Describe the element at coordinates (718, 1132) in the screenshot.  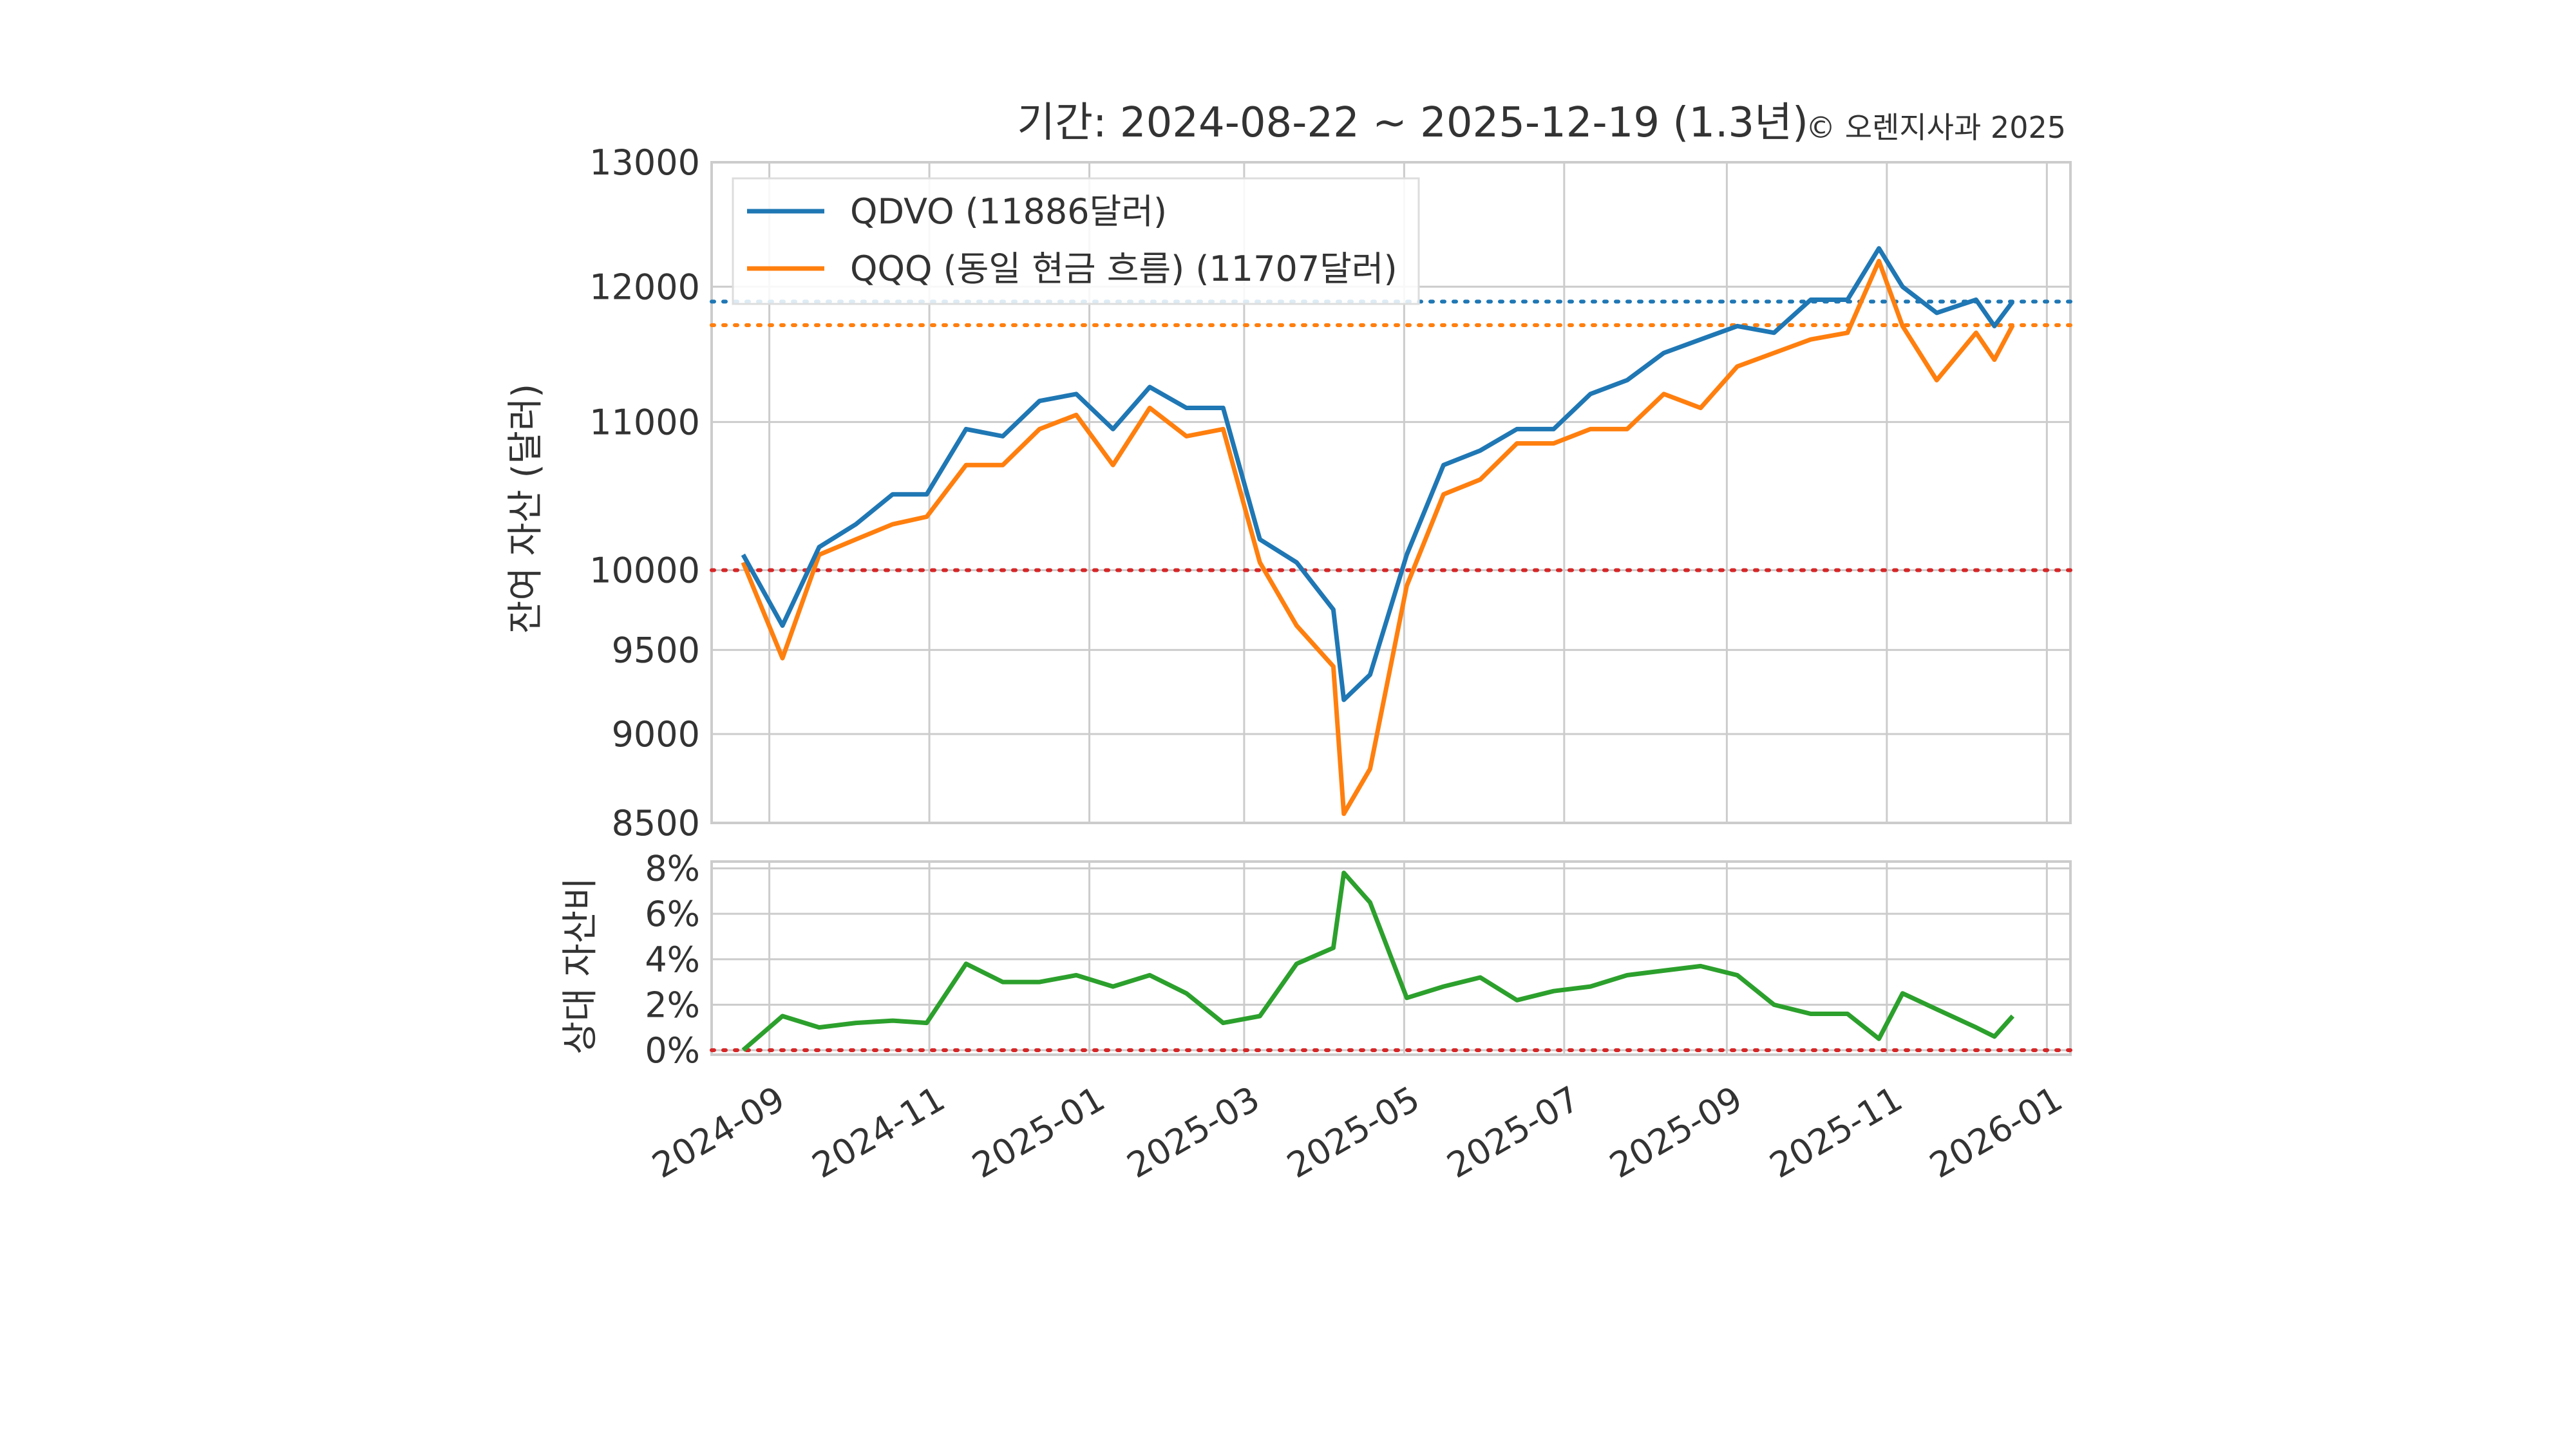
I see `x-tick-label: 2024-09` at that location.